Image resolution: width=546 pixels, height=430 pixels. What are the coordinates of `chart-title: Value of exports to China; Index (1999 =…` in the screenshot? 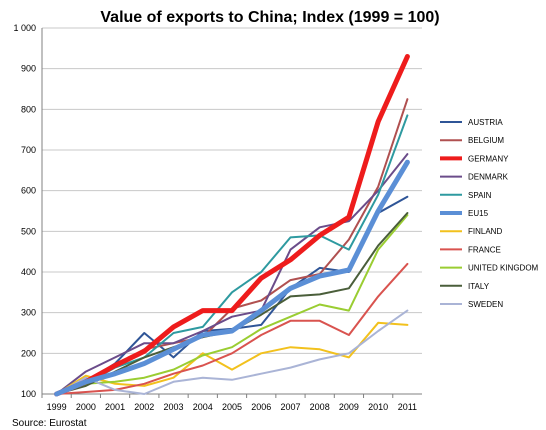 It's located at (269, 17).